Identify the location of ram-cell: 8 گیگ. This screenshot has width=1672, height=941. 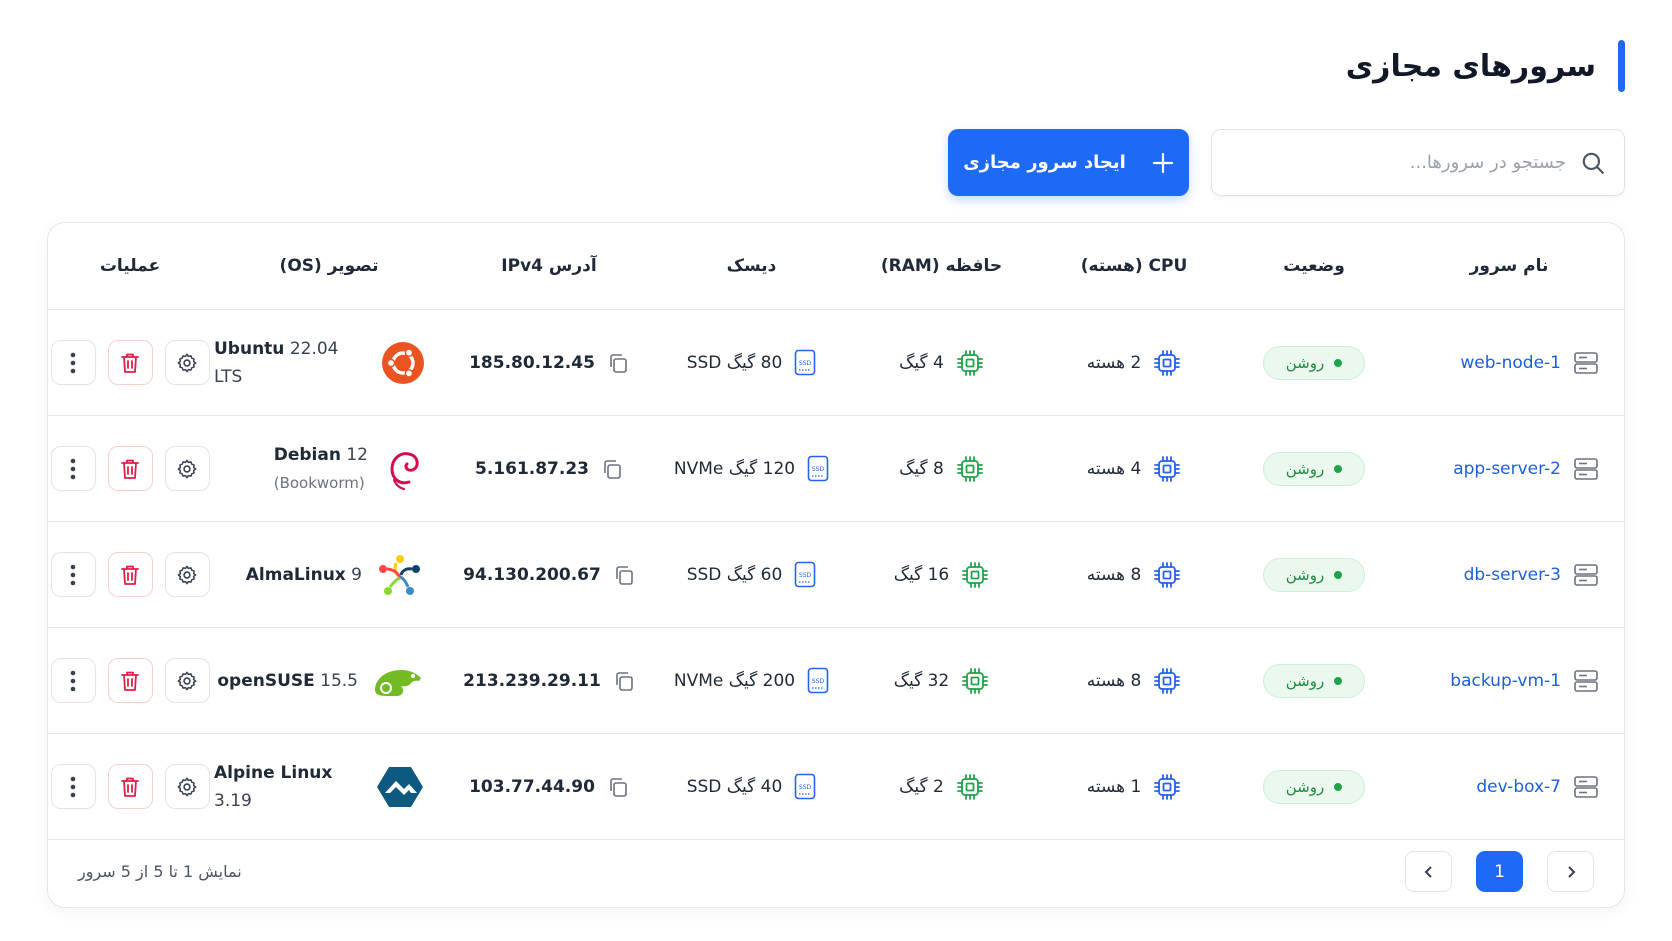
(941, 469).